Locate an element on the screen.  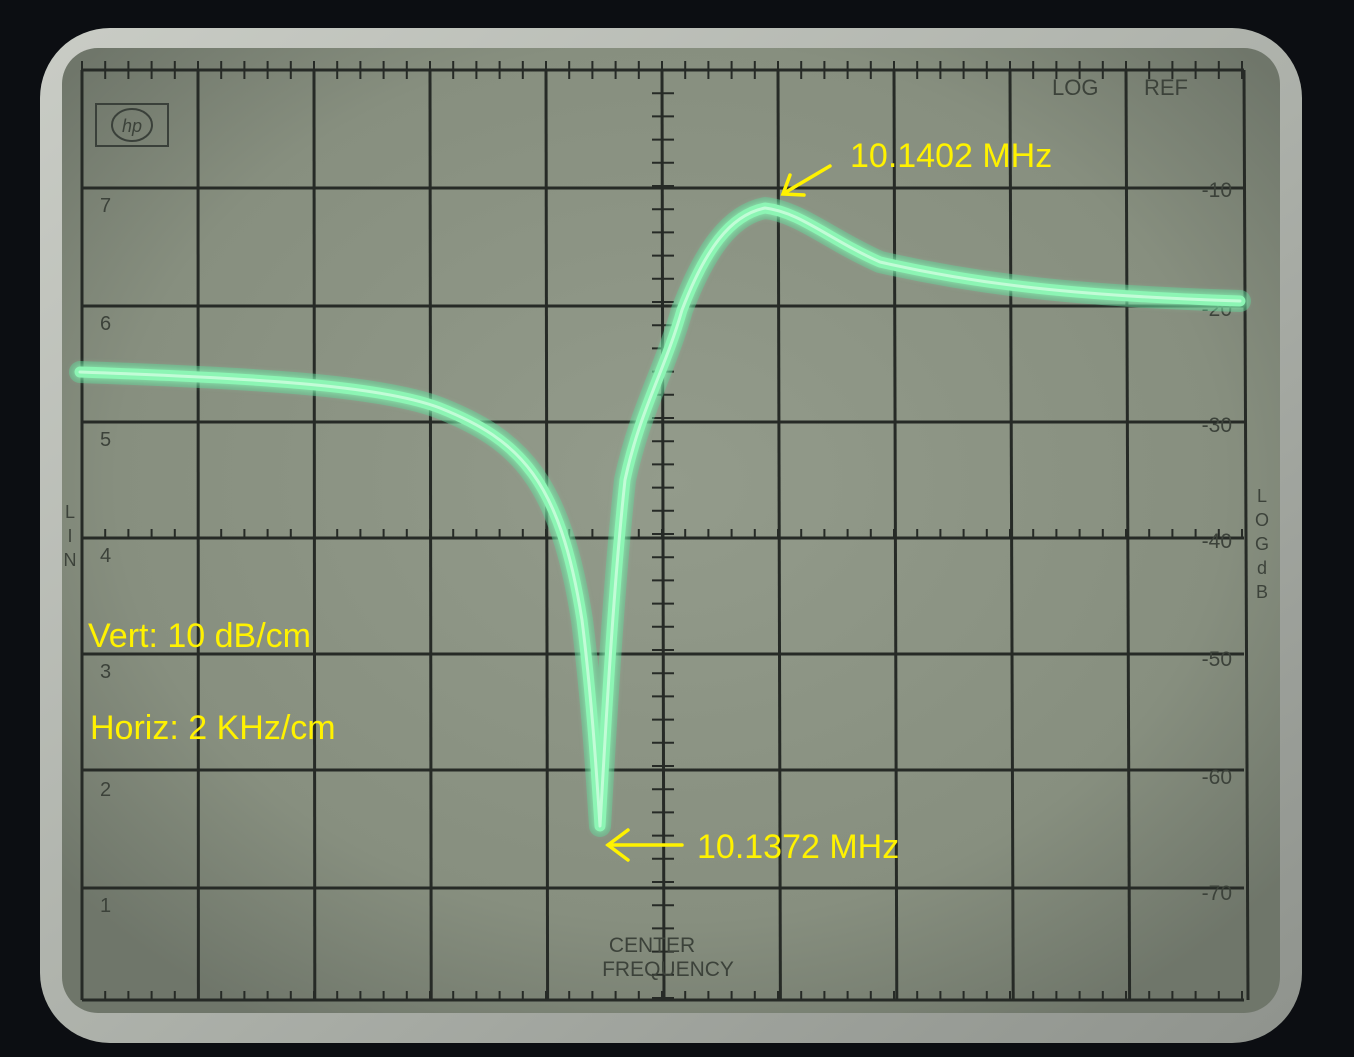
notch-arrow is located at coordinates (644, 845).